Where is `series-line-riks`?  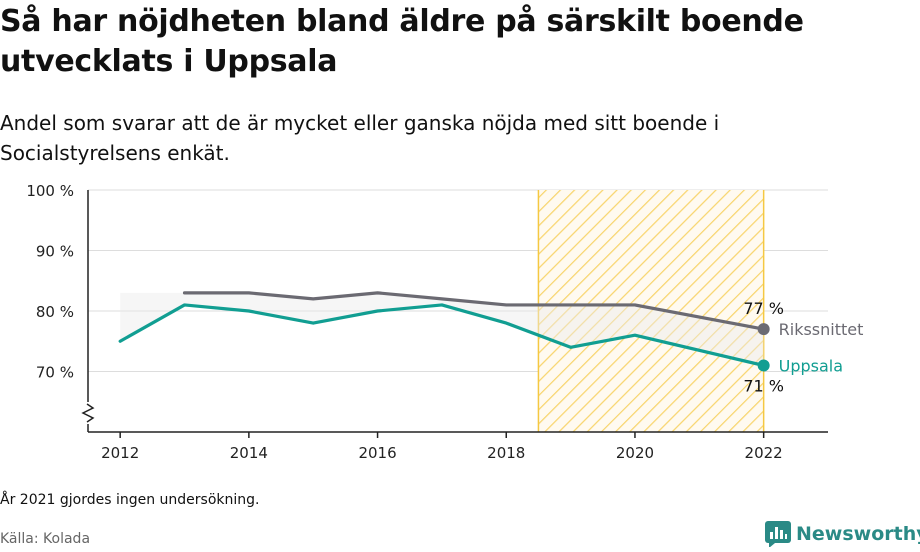
series-line-riks is located at coordinates (474, 311).